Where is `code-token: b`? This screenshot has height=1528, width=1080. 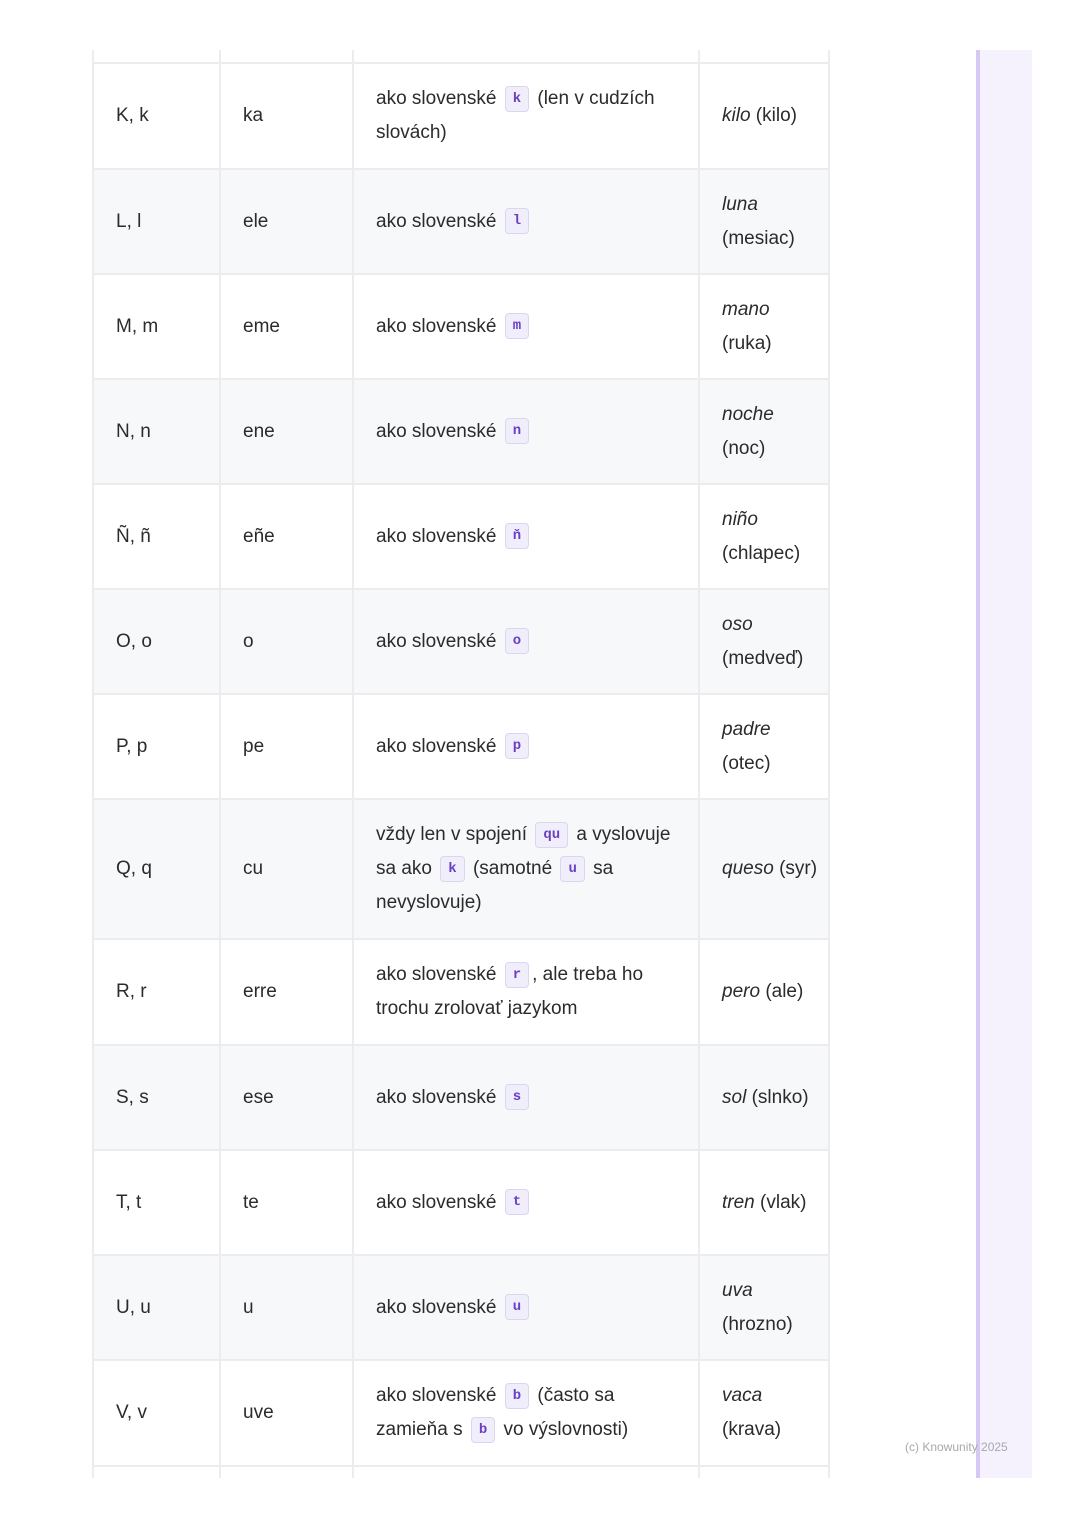
code-token: b is located at coordinates (483, 1429).